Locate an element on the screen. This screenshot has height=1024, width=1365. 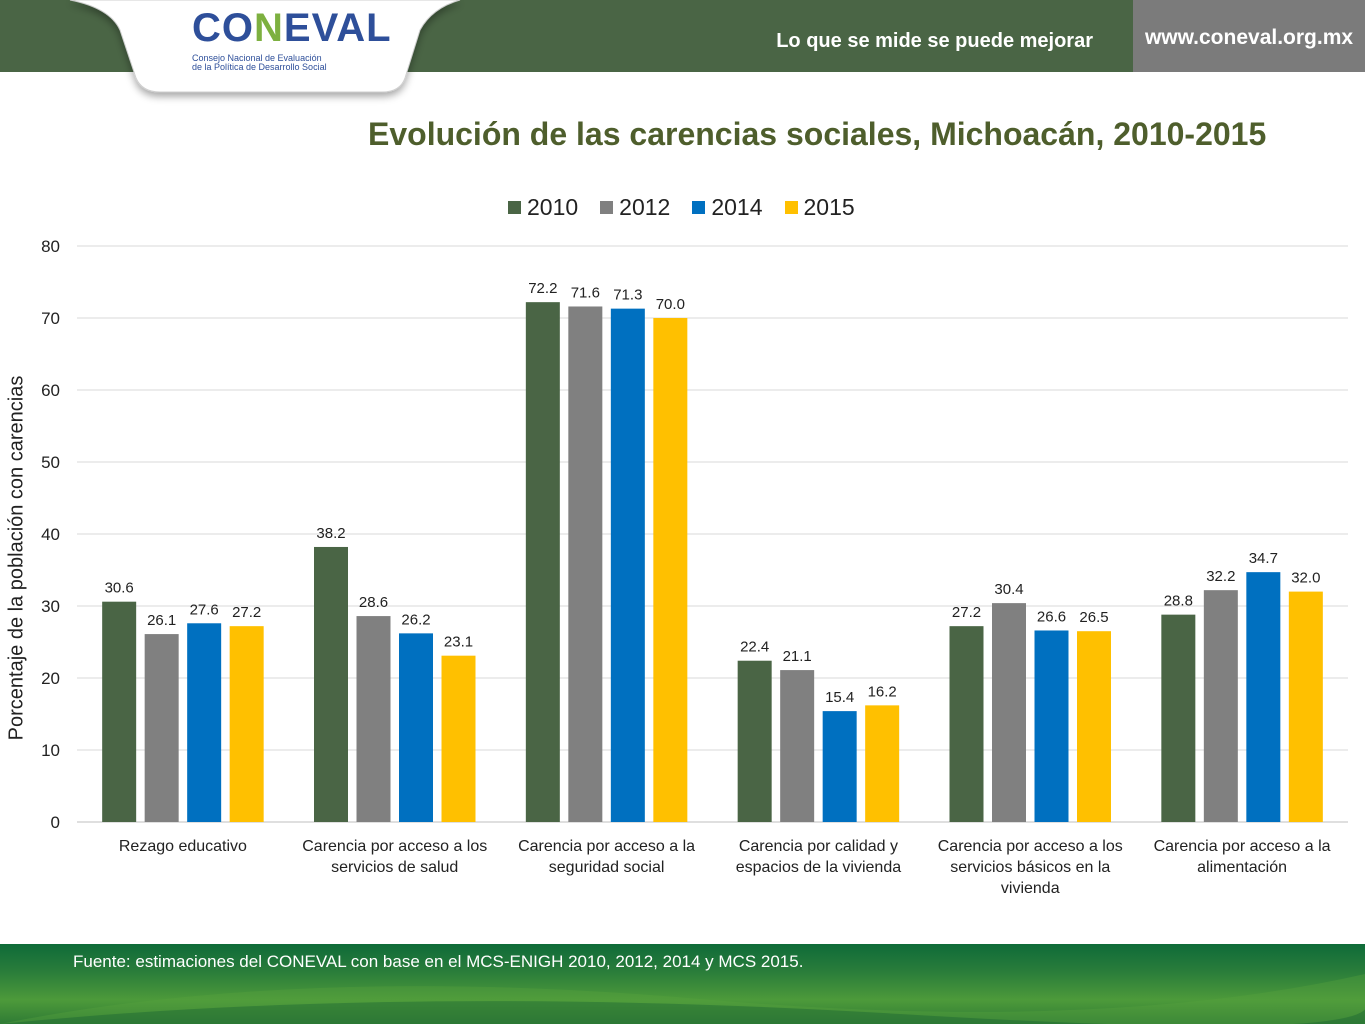
legend-item-2015: 2015 is located at coordinates (819, 207).